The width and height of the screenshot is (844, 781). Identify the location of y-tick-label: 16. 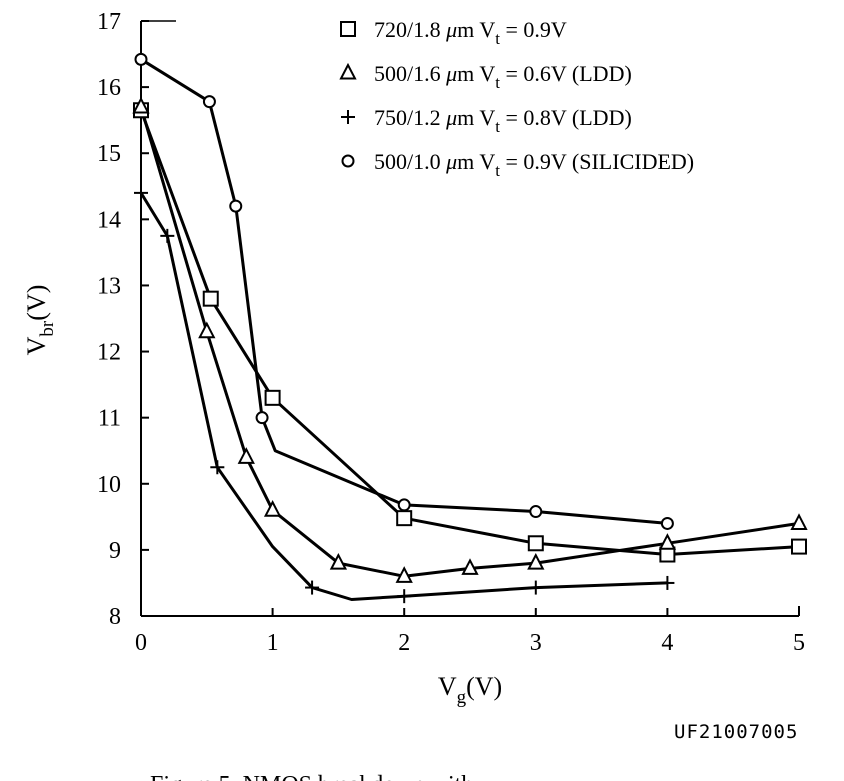
(109, 88).